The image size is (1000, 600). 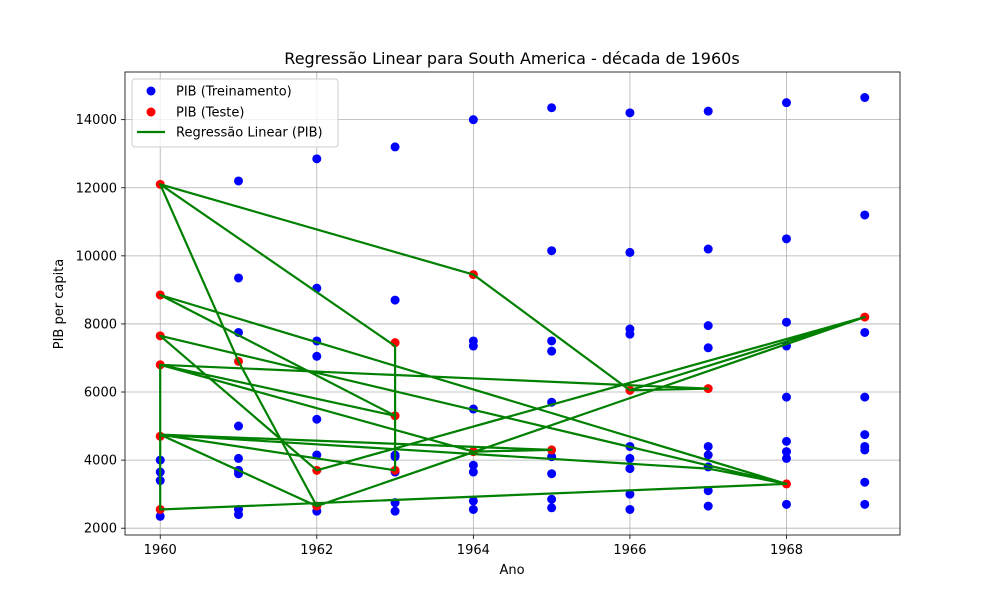 I want to click on x-tick-label: 1964, so click(x=473, y=550).